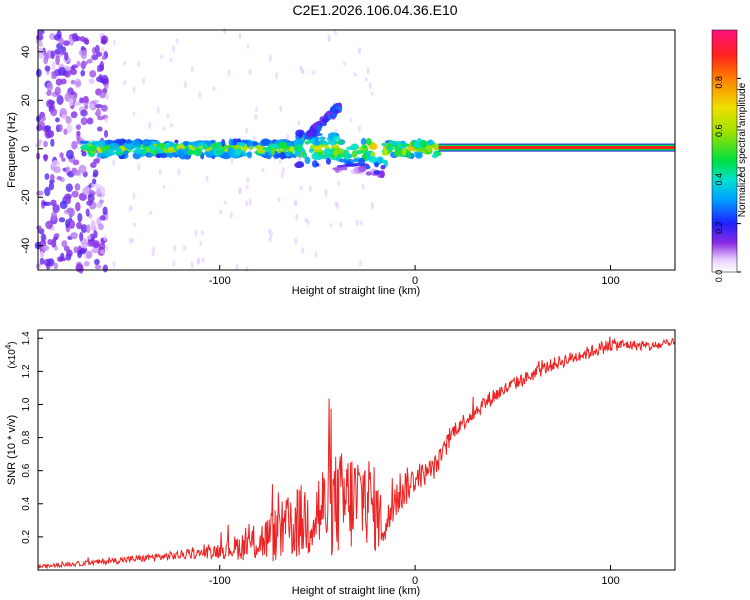  I want to click on spectrogram-x-ticks: -100 0 100, so click(414, 276).